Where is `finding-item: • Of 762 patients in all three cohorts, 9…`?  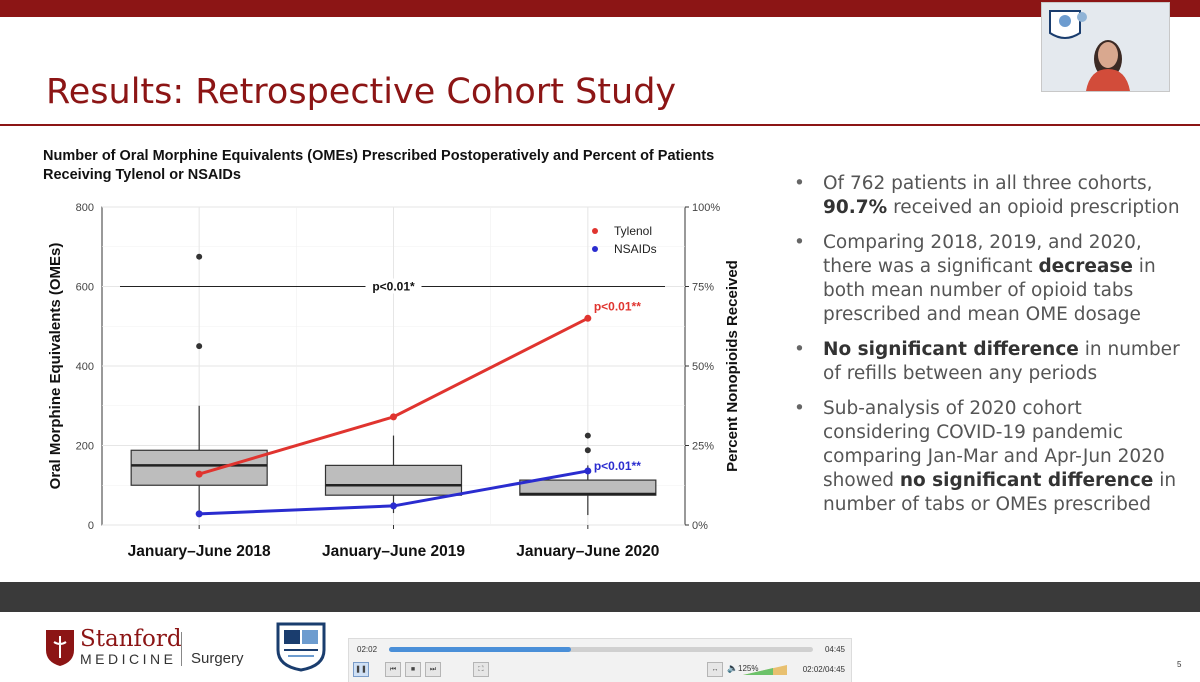
finding-item: • Of 762 patients in all three cohorts, 9… is located at coordinates (990, 196).